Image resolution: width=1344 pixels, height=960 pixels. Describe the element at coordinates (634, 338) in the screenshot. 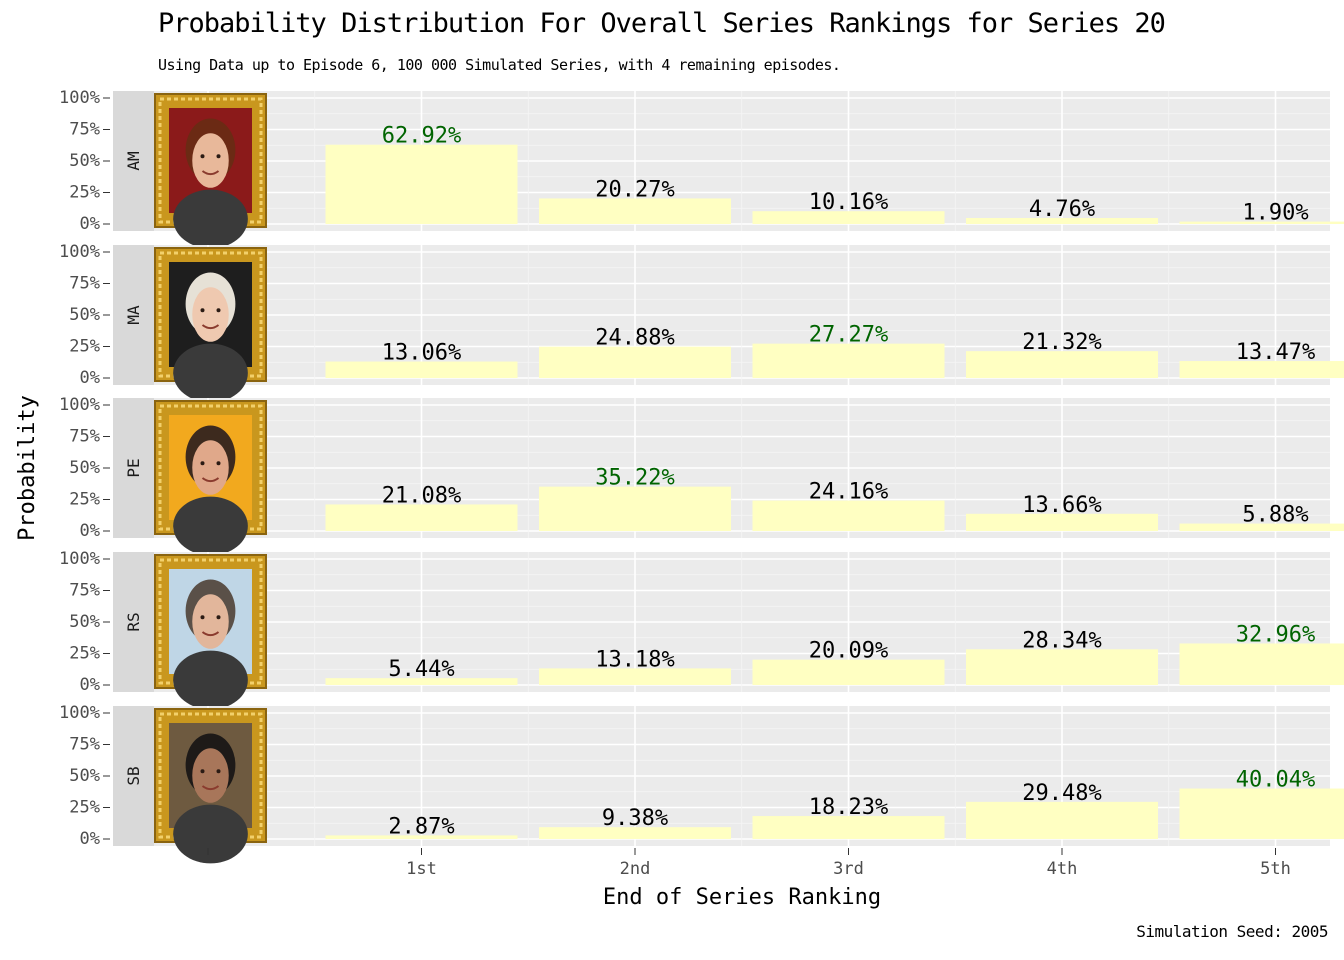

I see `data-label: 24.88%` at that location.